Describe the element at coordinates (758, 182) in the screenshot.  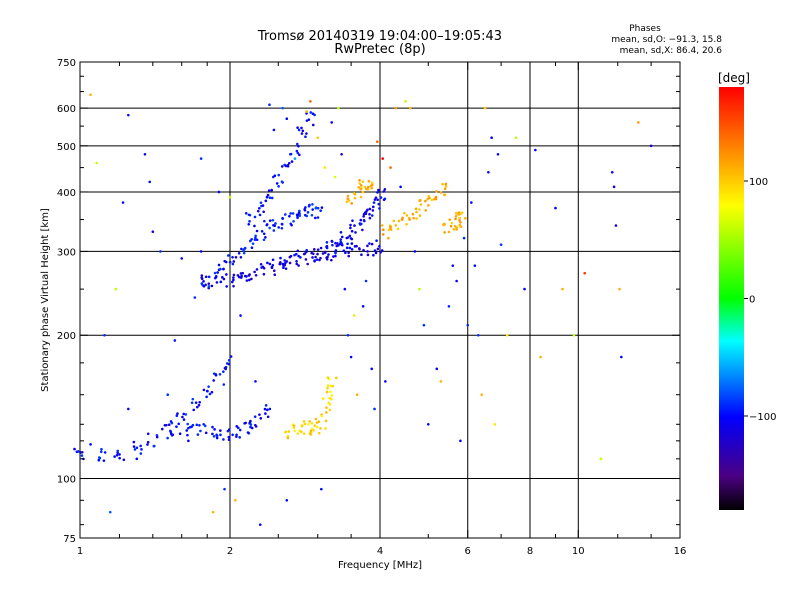
I see `colorbar-tick-label: 100` at that location.